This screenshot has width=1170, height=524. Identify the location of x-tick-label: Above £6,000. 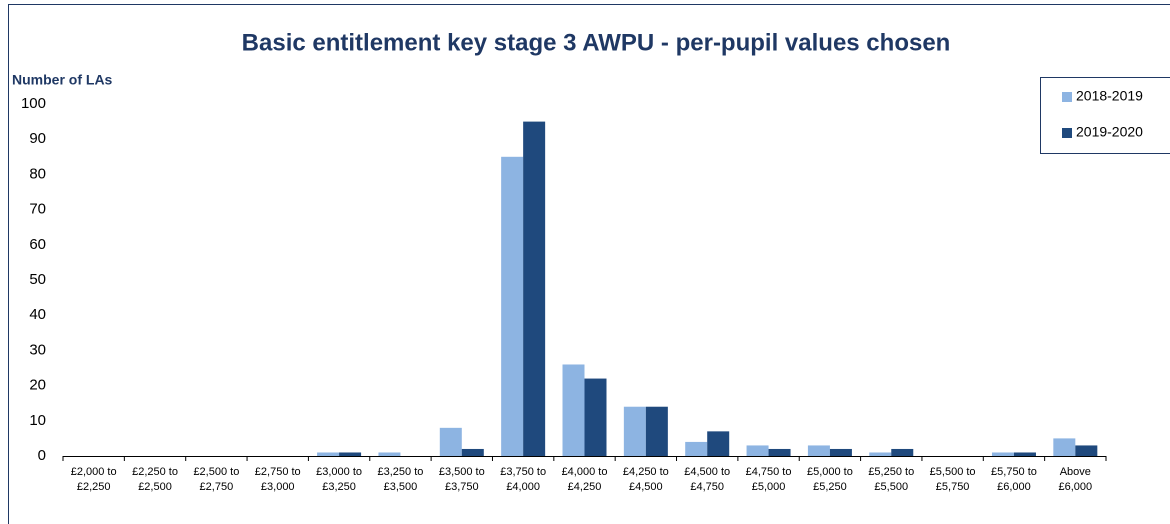
(1075, 479).